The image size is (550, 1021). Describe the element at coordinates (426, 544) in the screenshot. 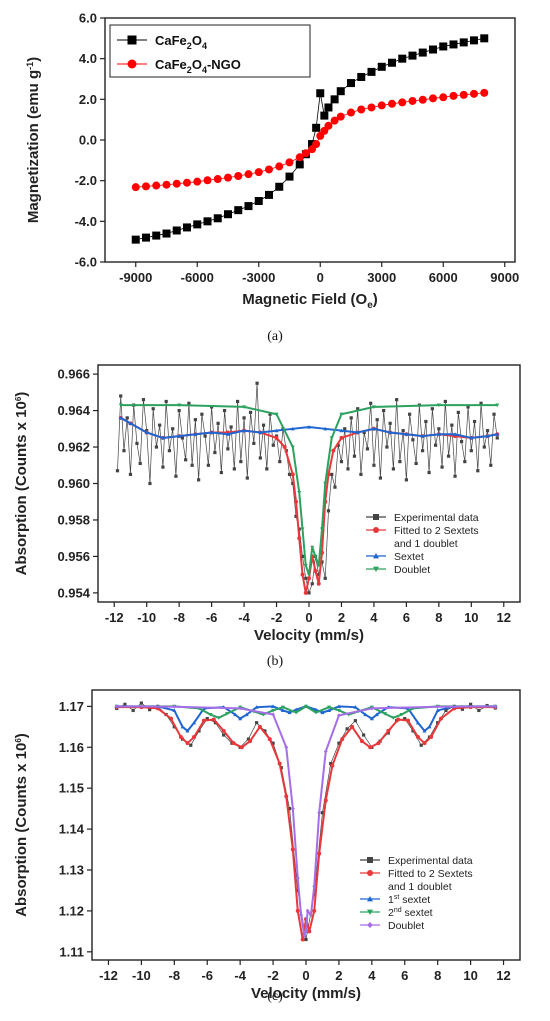

I see `legend-label: and 1 doublet` at that location.